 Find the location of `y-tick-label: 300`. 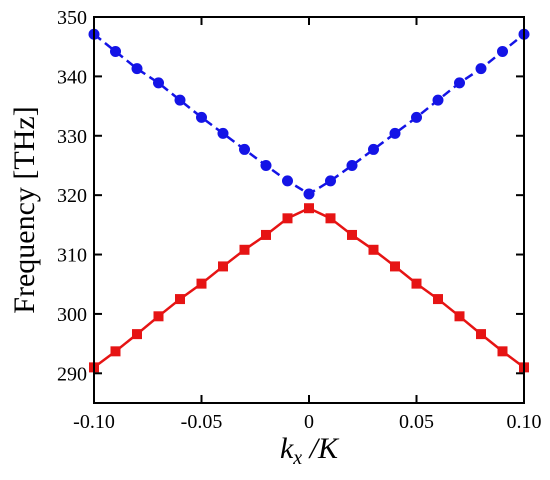

y-tick-label: 300 is located at coordinates (72, 315).